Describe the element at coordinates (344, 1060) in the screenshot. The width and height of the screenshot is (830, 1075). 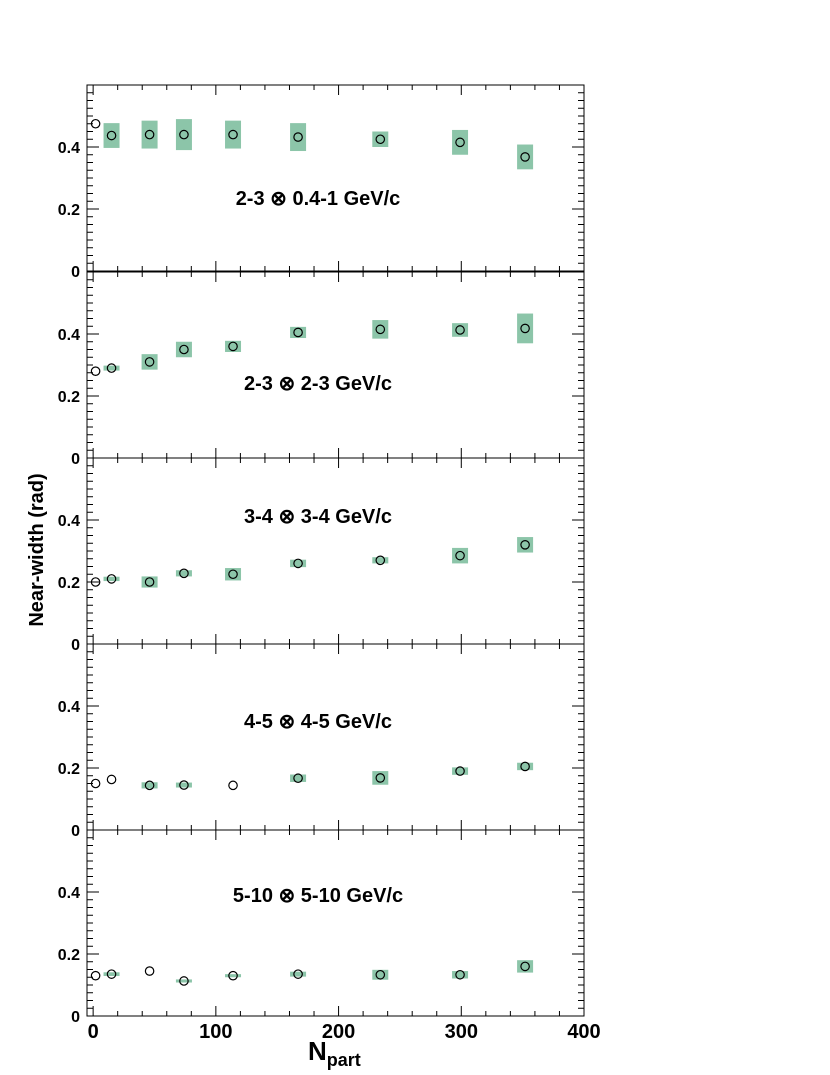
I see `x-axis-title-sub: part` at that location.